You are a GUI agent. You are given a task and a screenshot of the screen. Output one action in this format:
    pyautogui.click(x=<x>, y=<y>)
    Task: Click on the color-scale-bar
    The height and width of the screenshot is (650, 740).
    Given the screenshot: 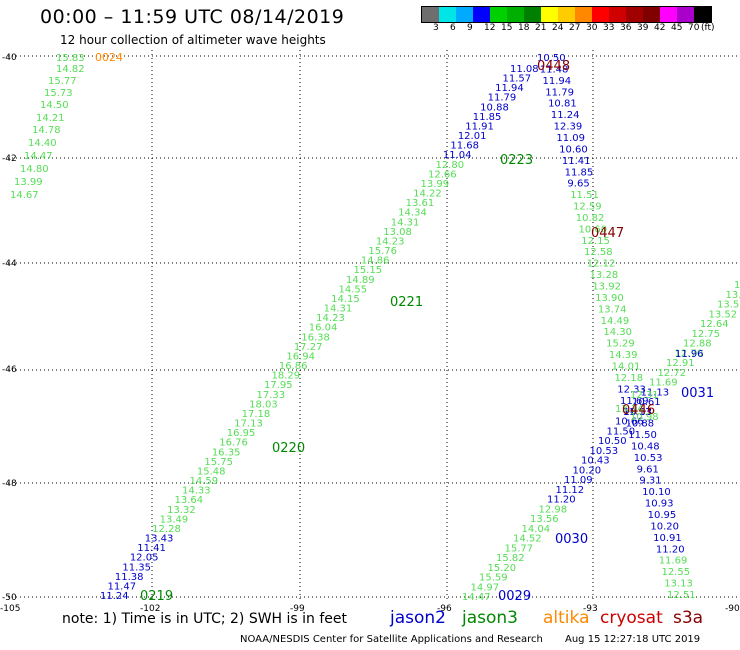 What is the action you would take?
    pyautogui.click(x=566, y=14)
    